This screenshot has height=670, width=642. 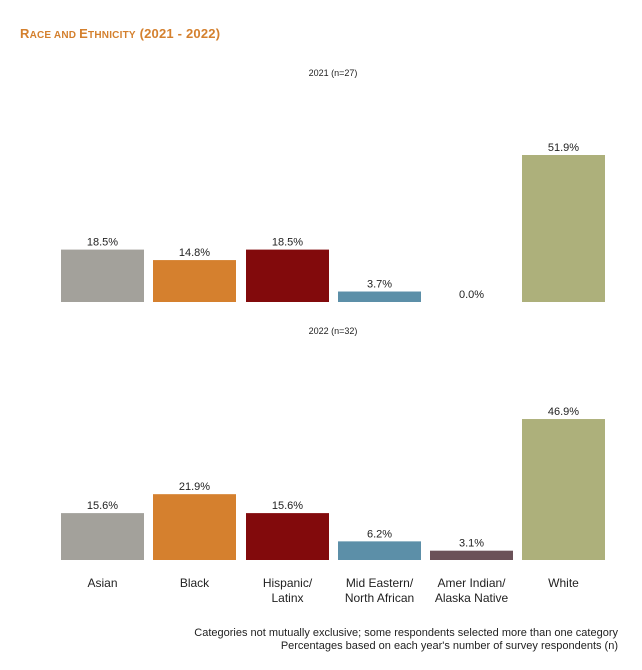 I want to click on category-label-1-0: Black, so click(x=195, y=583).